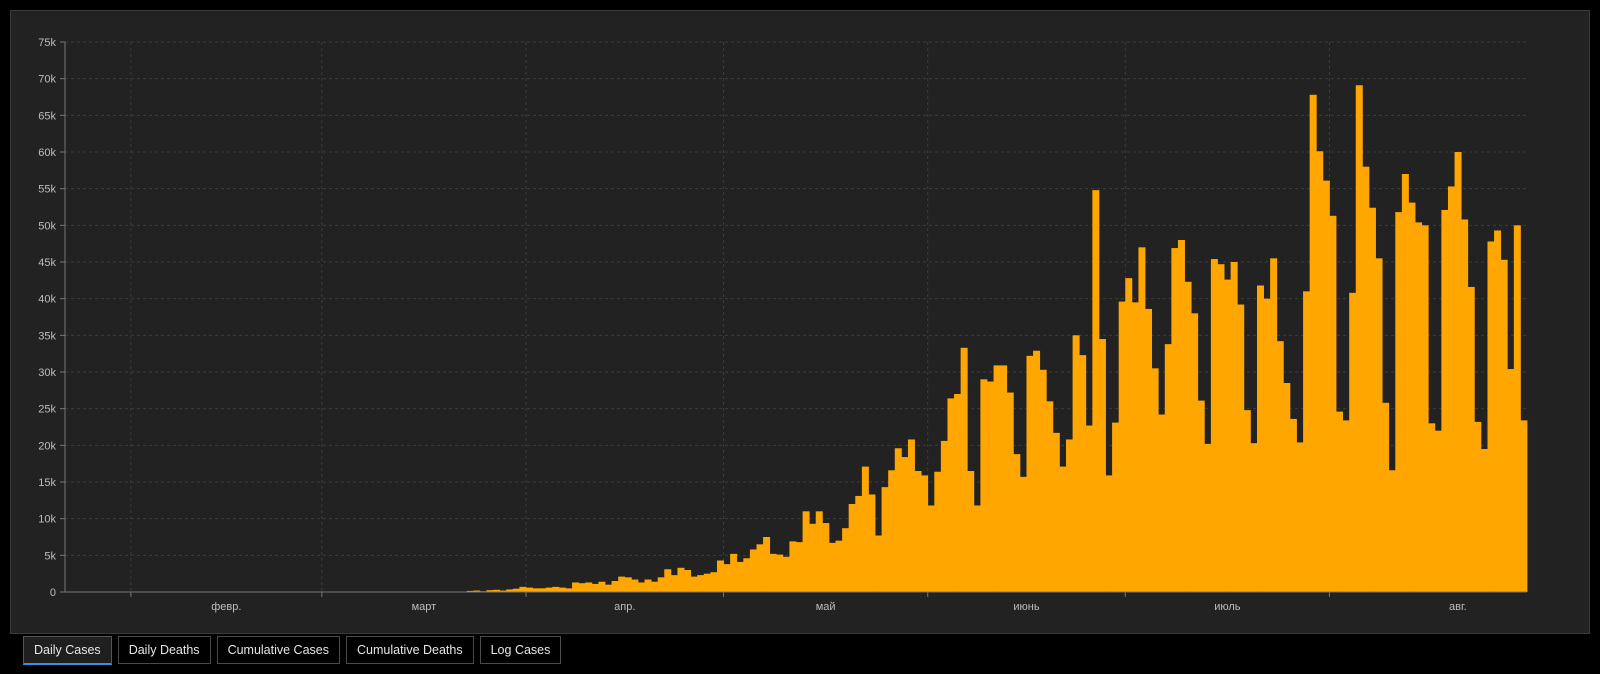 The width and height of the screenshot is (1600, 674). What do you see at coordinates (520, 650) in the screenshot?
I see `tab-log-cases: Log Cases` at bounding box center [520, 650].